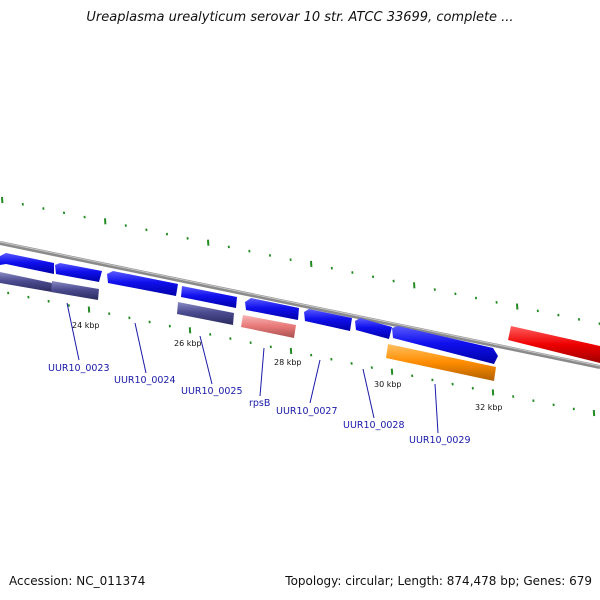 Image resolution: width=600 pixels, height=600 pixels. I want to click on scale-label-24kbp: 24 kbp, so click(86, 325).